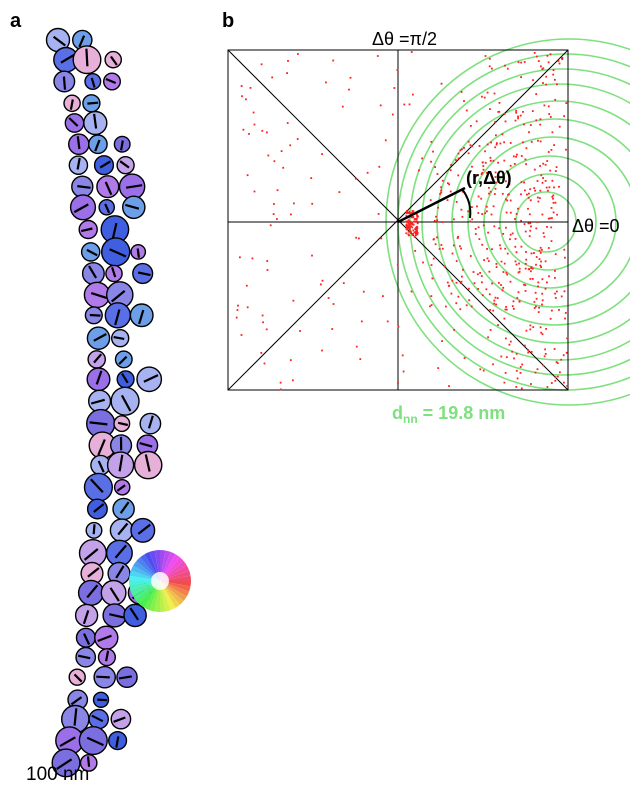 The height and width of the screenshot is (794, 630). What do you see at coordinates (228, 21) in the screenshot?
I see `panel-b-label: b` at bounding box center [228, 21].